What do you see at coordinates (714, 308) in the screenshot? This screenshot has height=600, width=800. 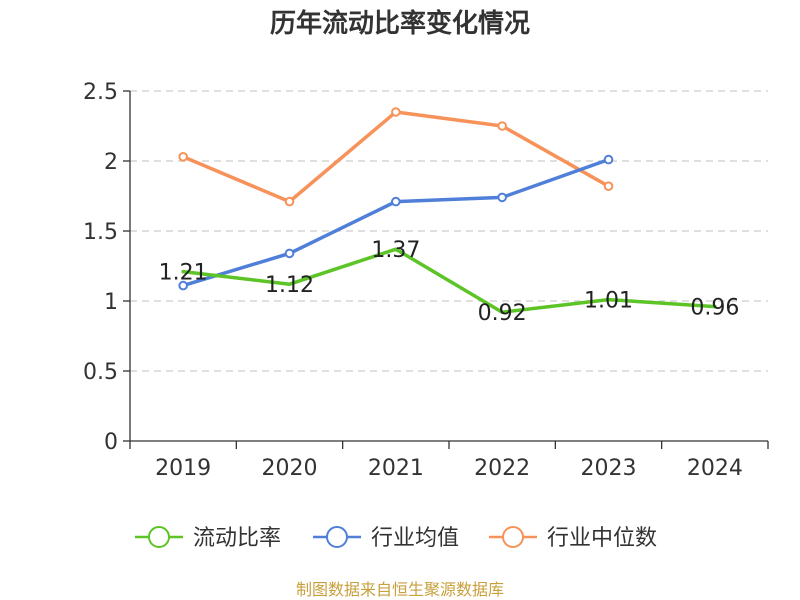 I see `data-label: 0.96` at bounding box center [714, 308].